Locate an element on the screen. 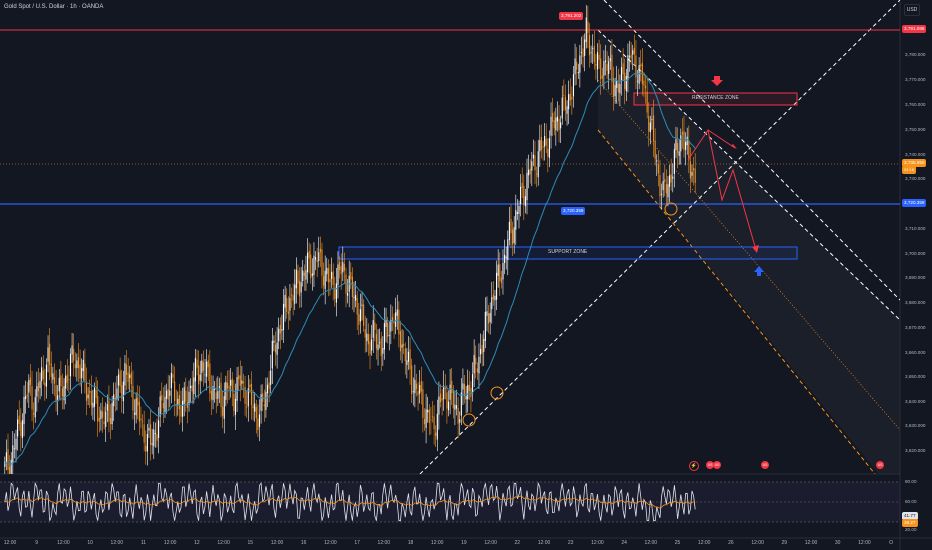 The width and height of the screenshot is (932, 550). price-tick: 3,700.000 is located at coordinates (915, 253).